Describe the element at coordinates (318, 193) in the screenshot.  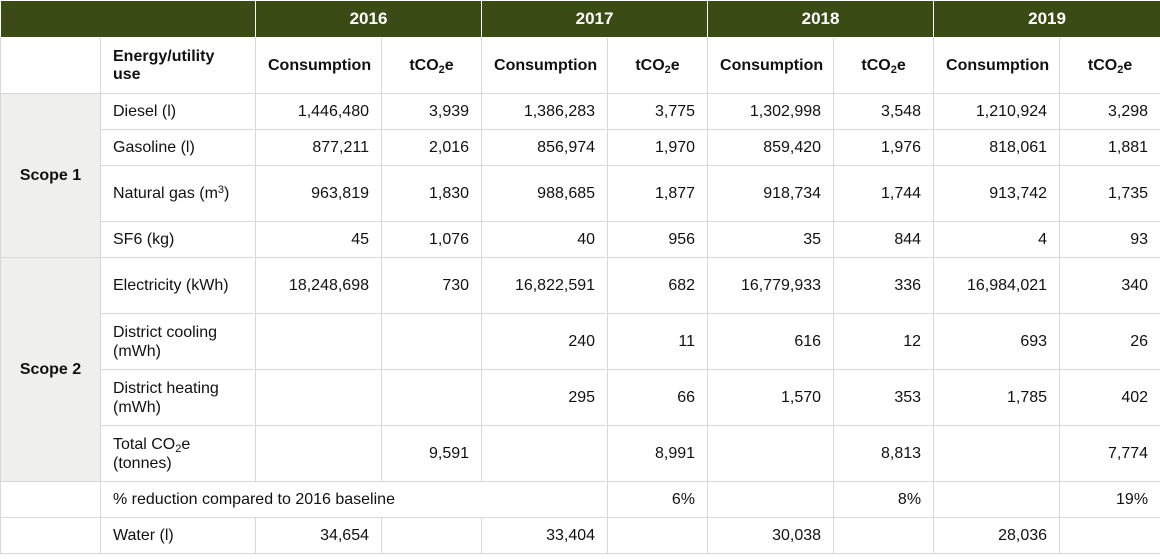
I see `table-cell: 963,819` at that location.